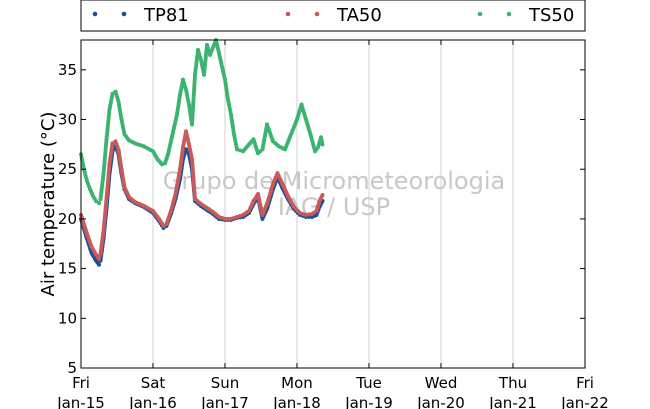  I want to click on x-tick-date-label: Jan-18, so click(296, 401).